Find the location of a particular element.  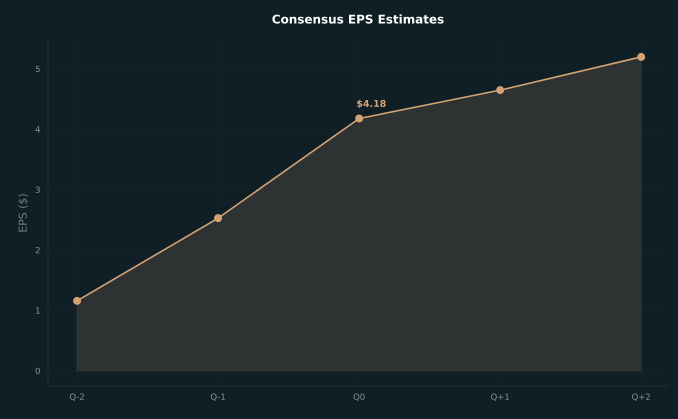

y-tick-label: 3 is located at coordinates (38, 189).